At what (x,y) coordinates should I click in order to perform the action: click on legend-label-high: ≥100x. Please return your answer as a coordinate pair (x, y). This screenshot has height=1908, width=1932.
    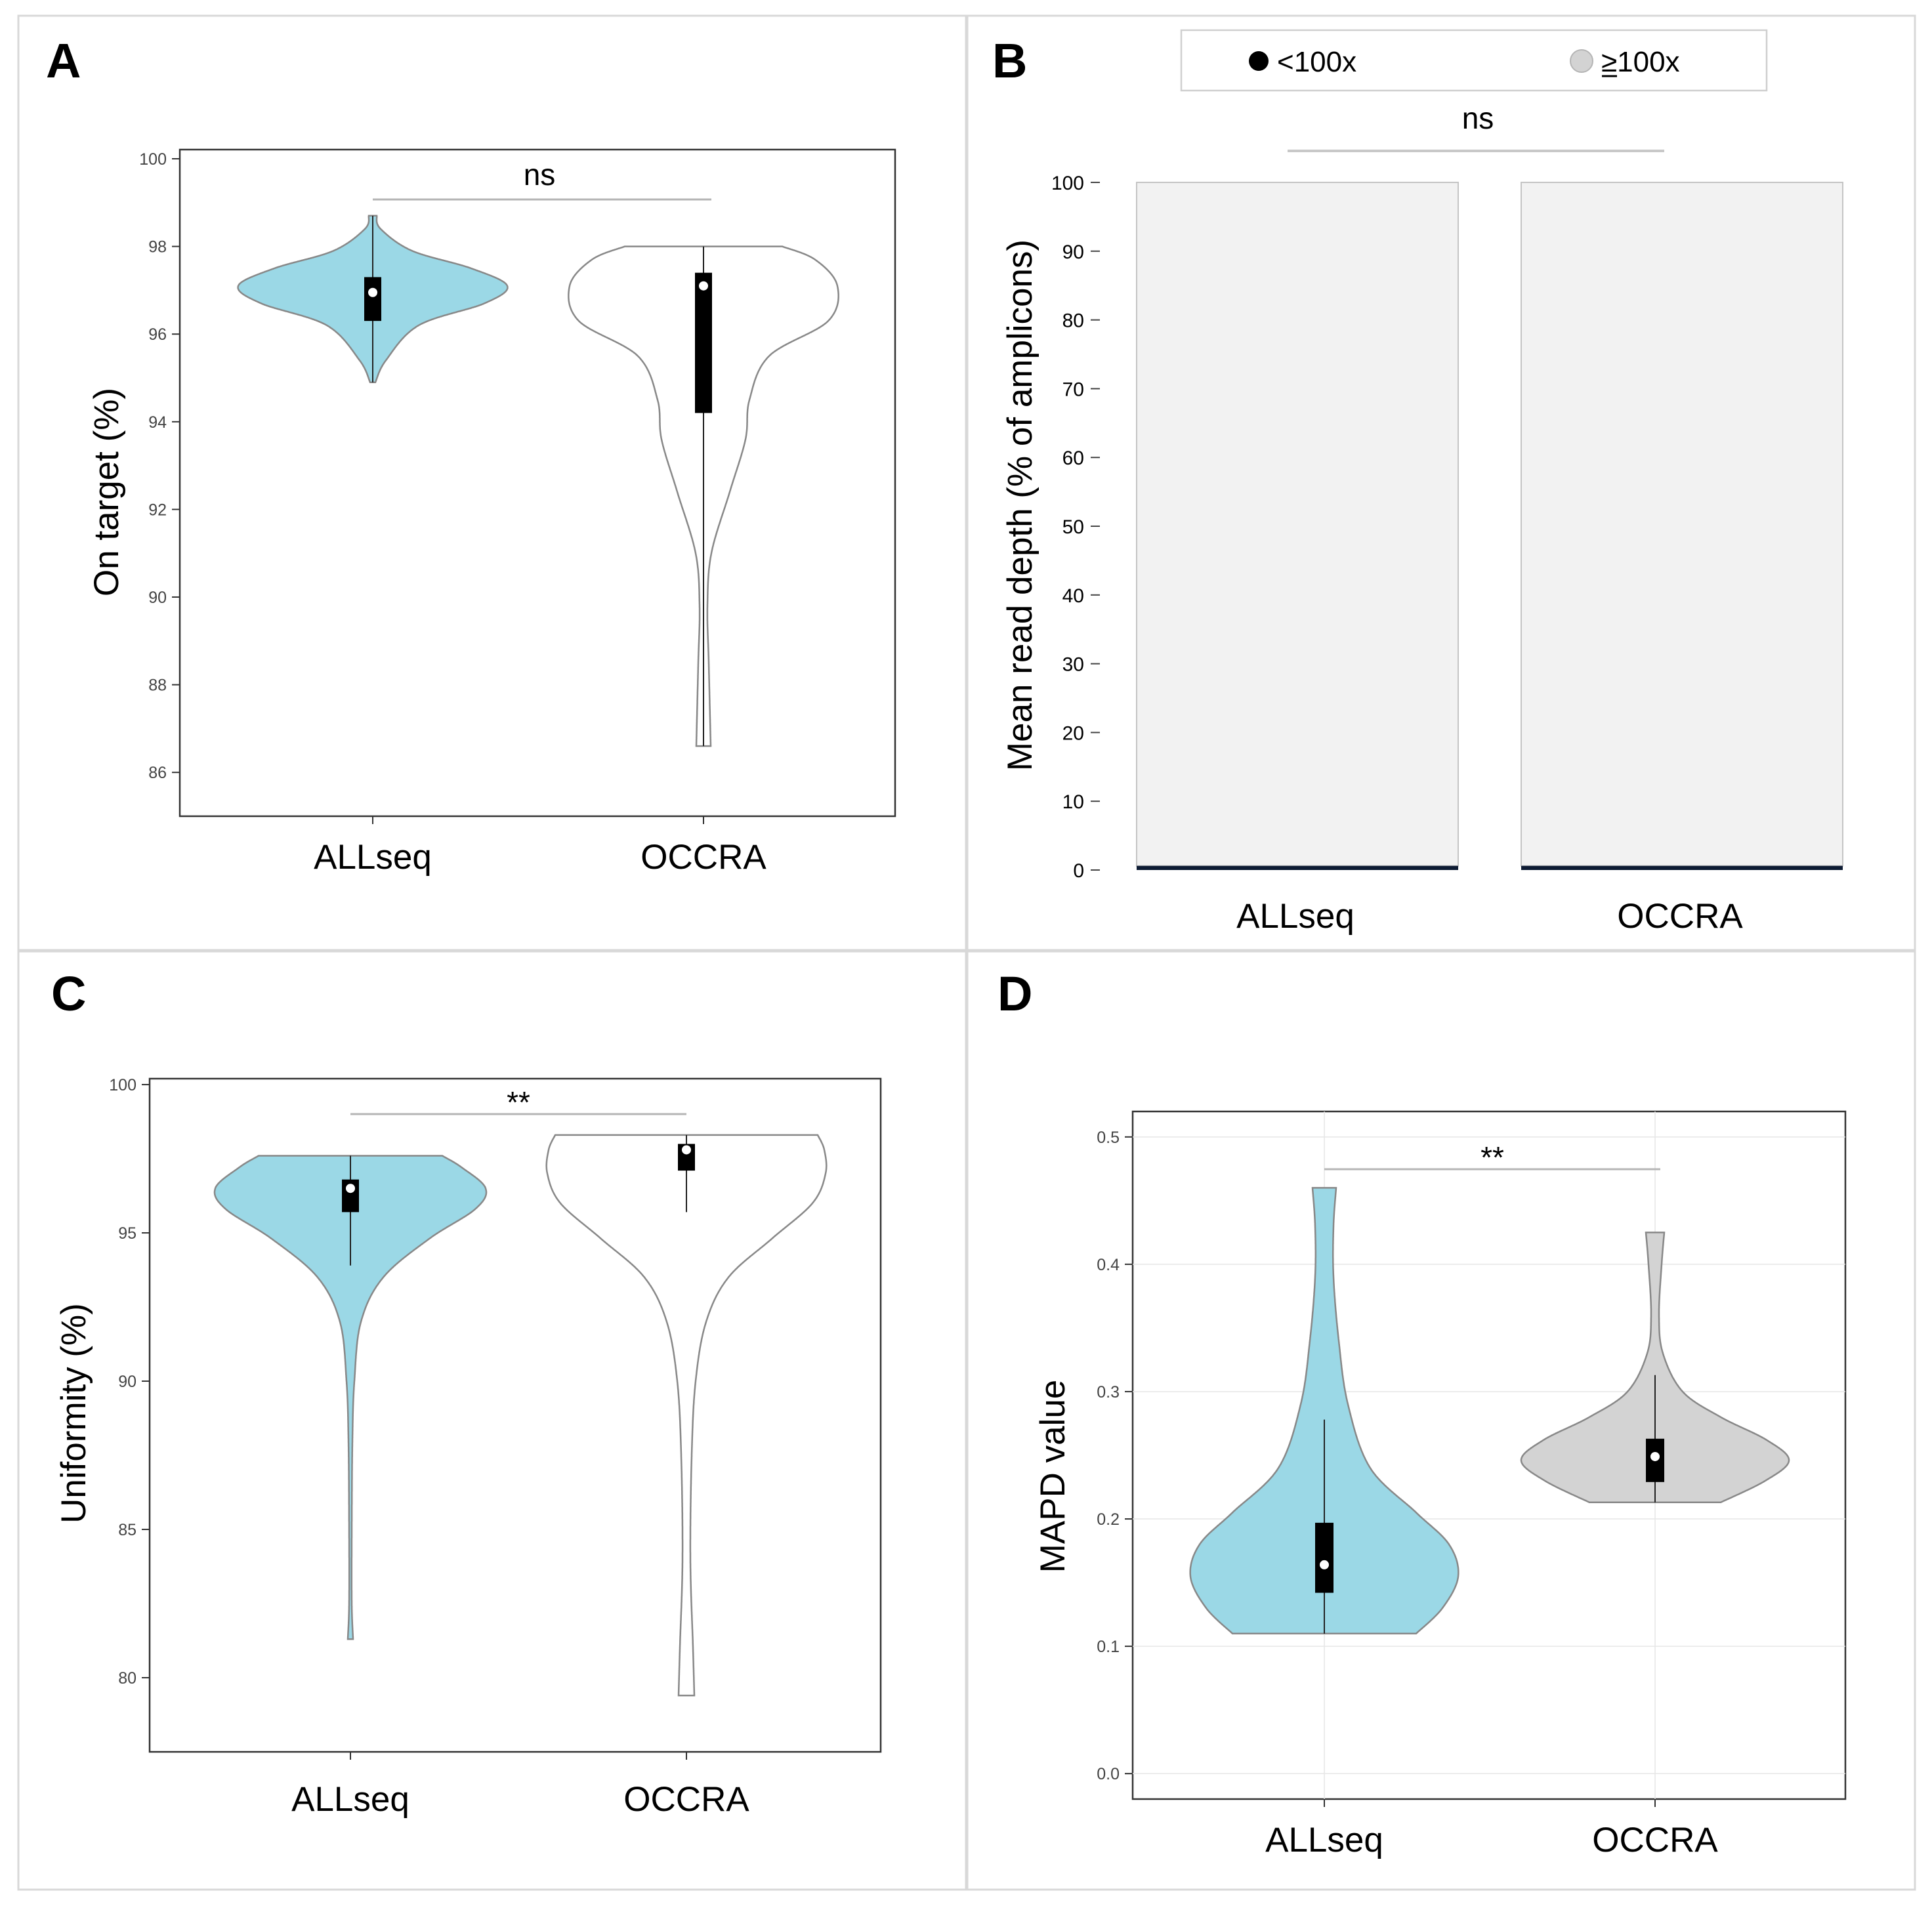
    Looking at the image, I should click on (1640, 62).